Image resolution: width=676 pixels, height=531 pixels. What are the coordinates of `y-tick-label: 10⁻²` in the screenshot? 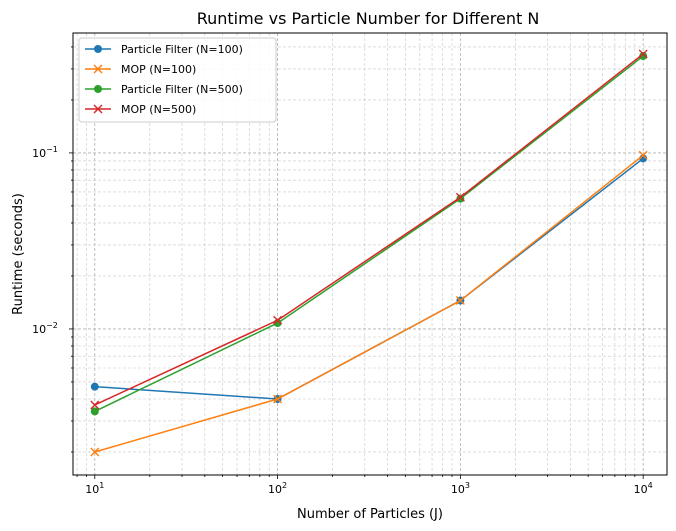 It's located at (45, 328).